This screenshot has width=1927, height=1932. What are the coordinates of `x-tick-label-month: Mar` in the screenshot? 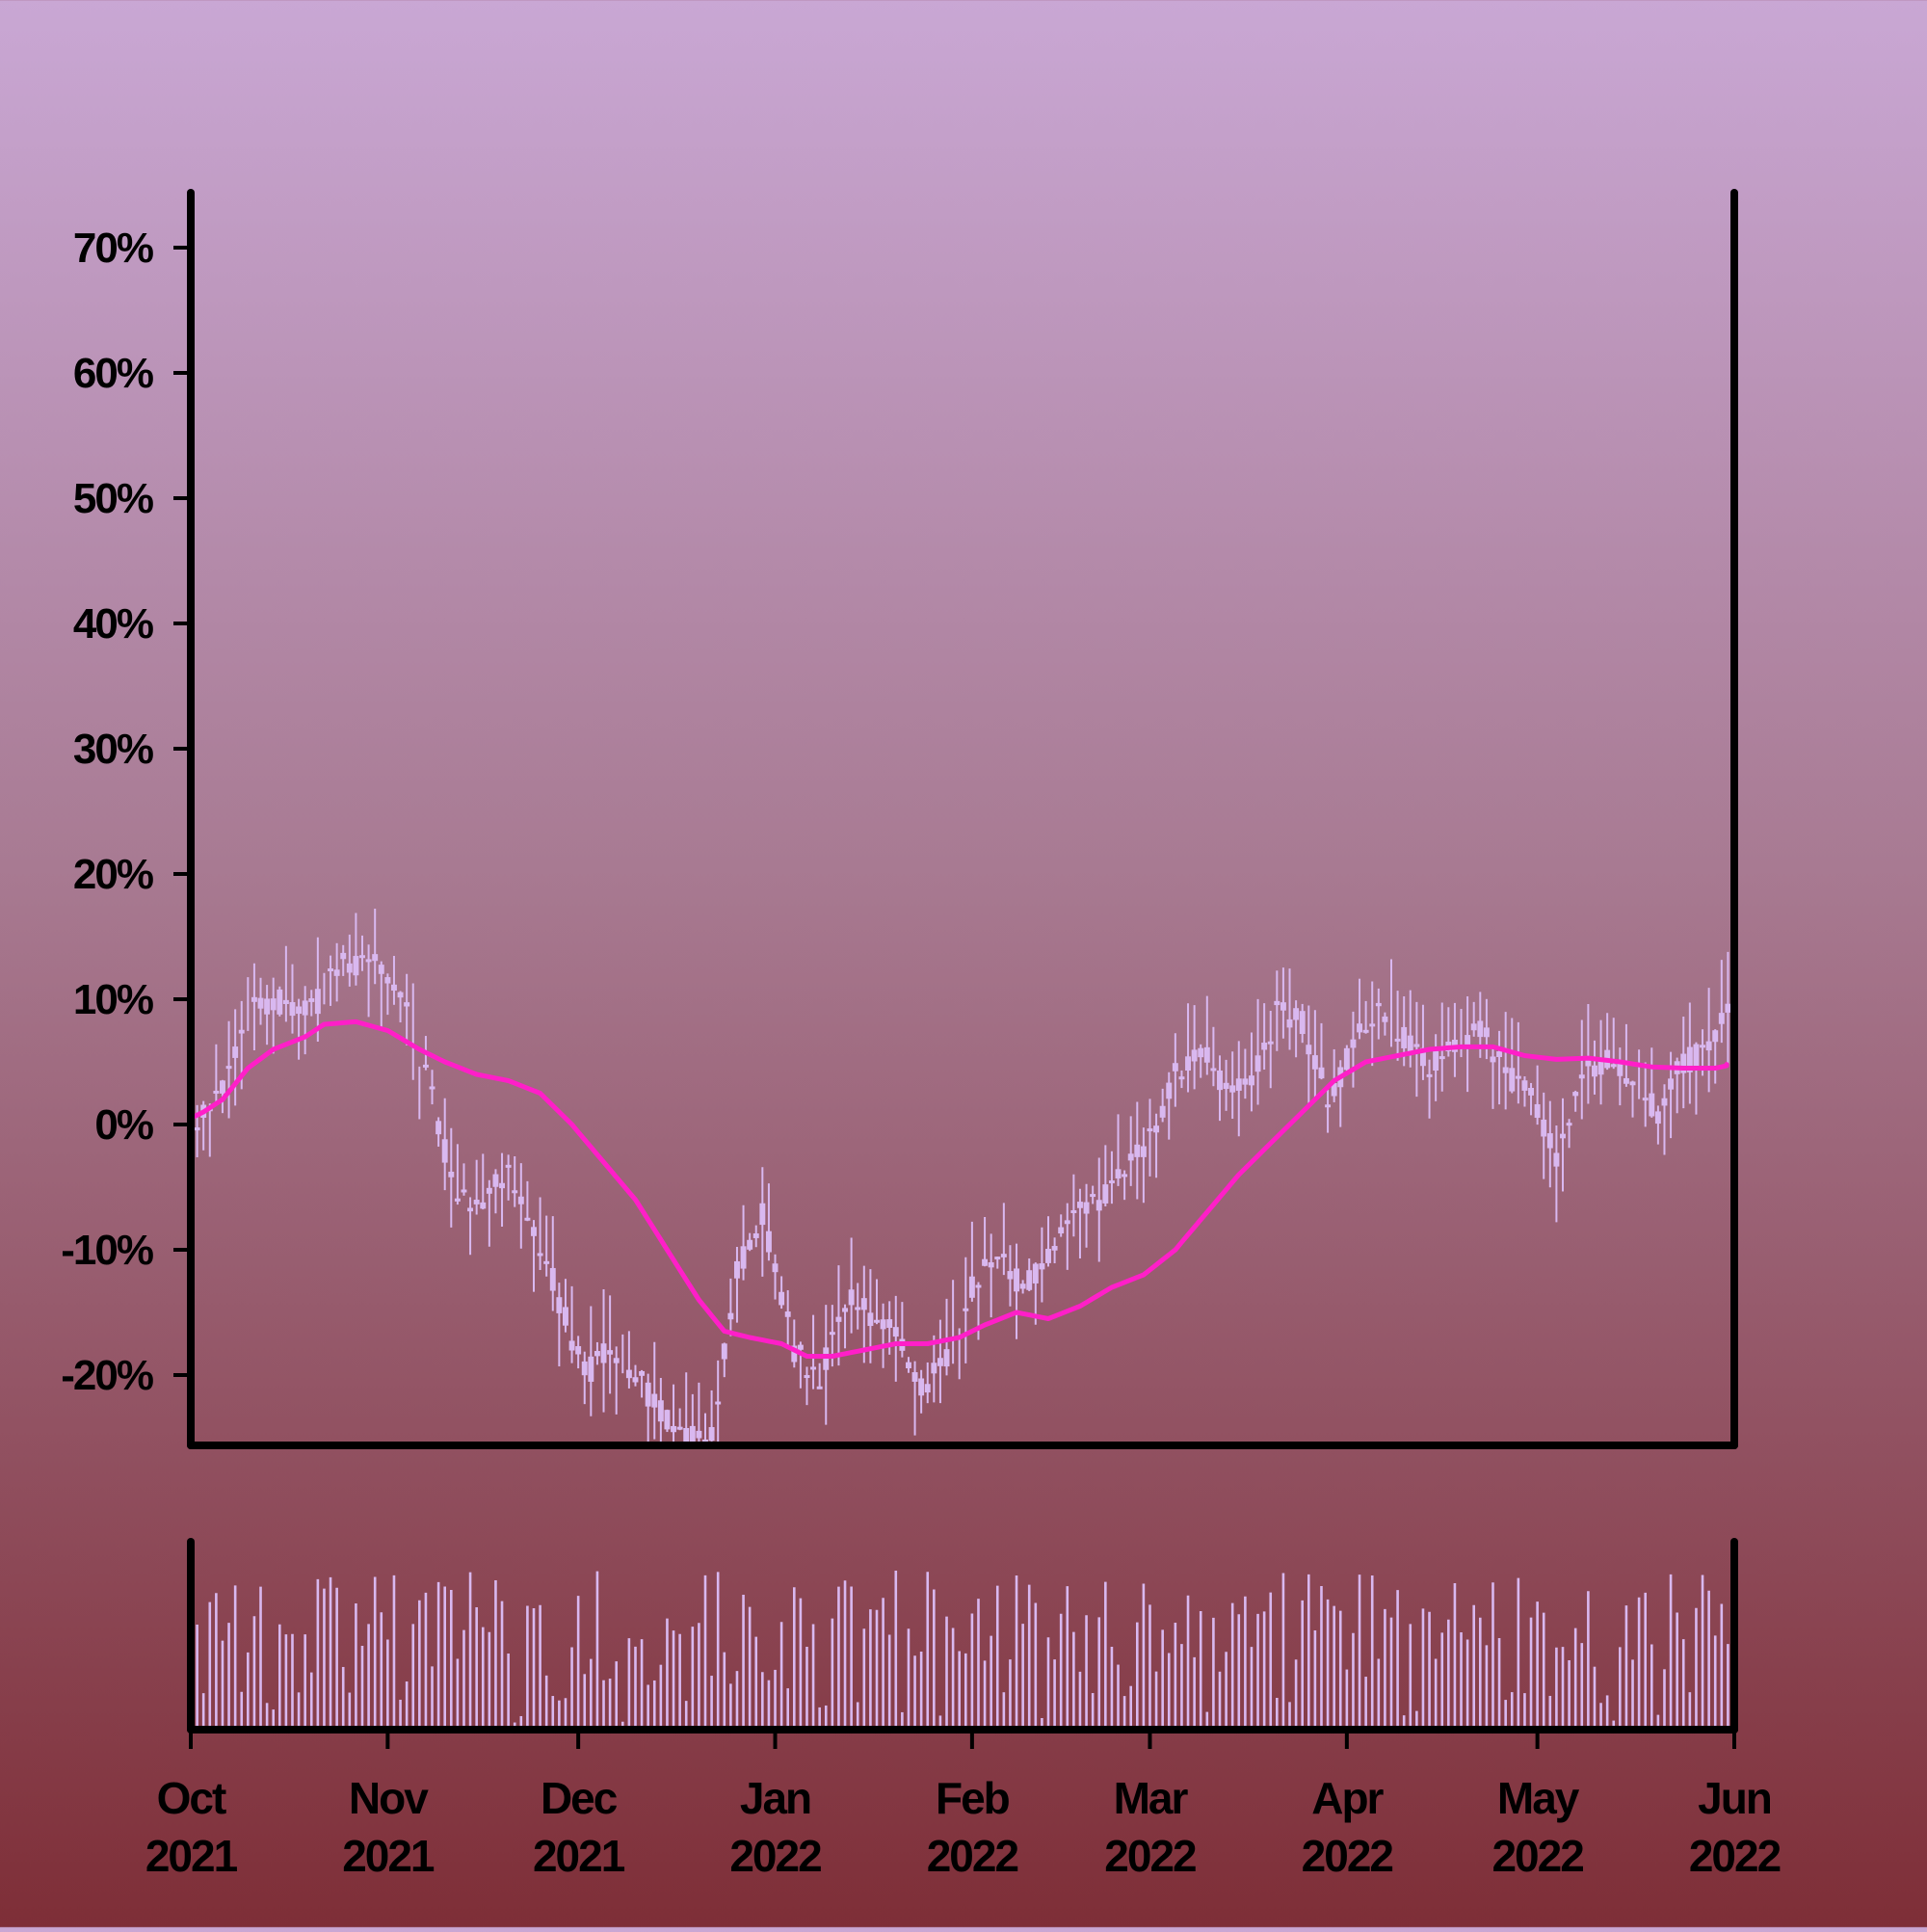 It's located at (1152, 1798).